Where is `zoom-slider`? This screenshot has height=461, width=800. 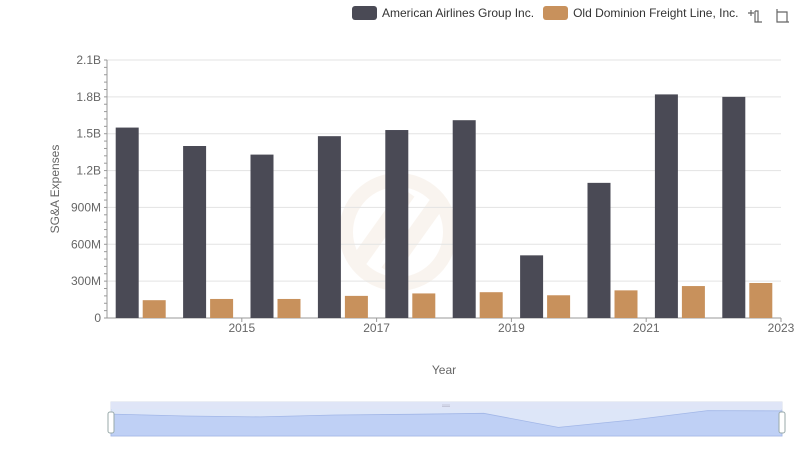
zoom-slider is located at coordinates (446, 419).